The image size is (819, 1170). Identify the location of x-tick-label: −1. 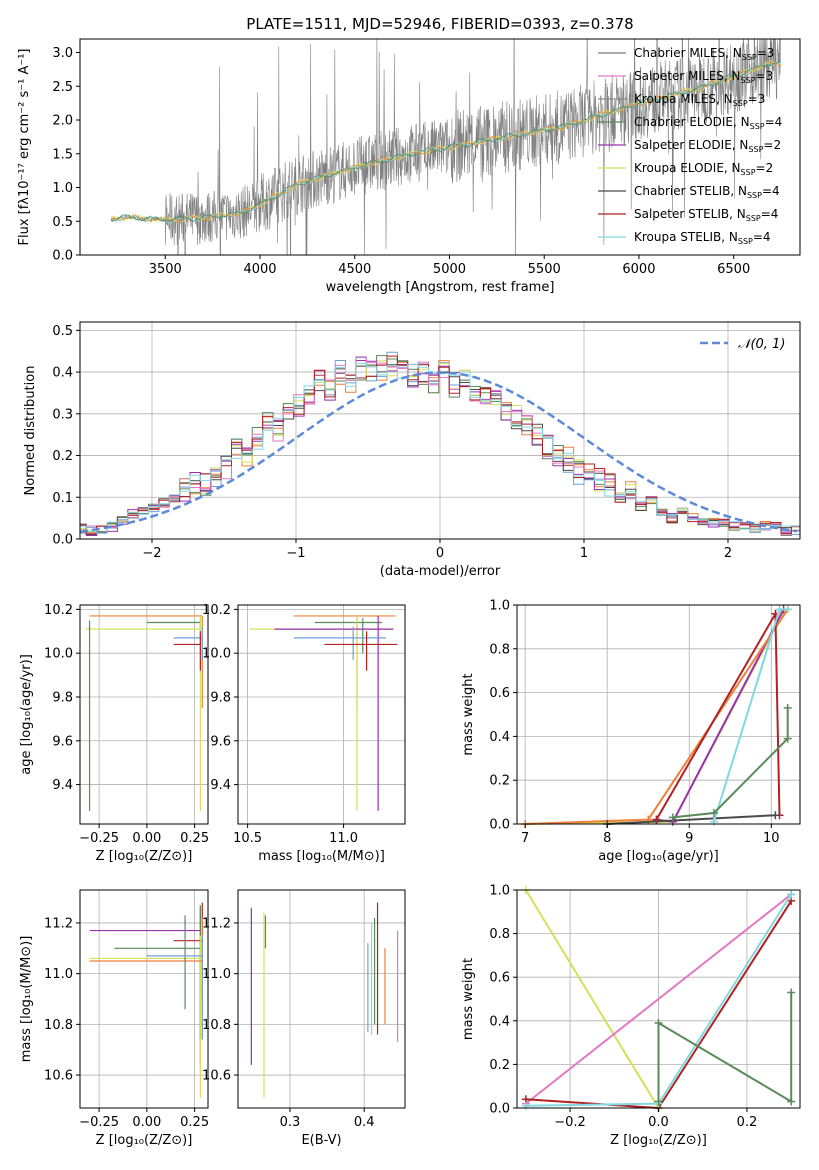
(295, 553).